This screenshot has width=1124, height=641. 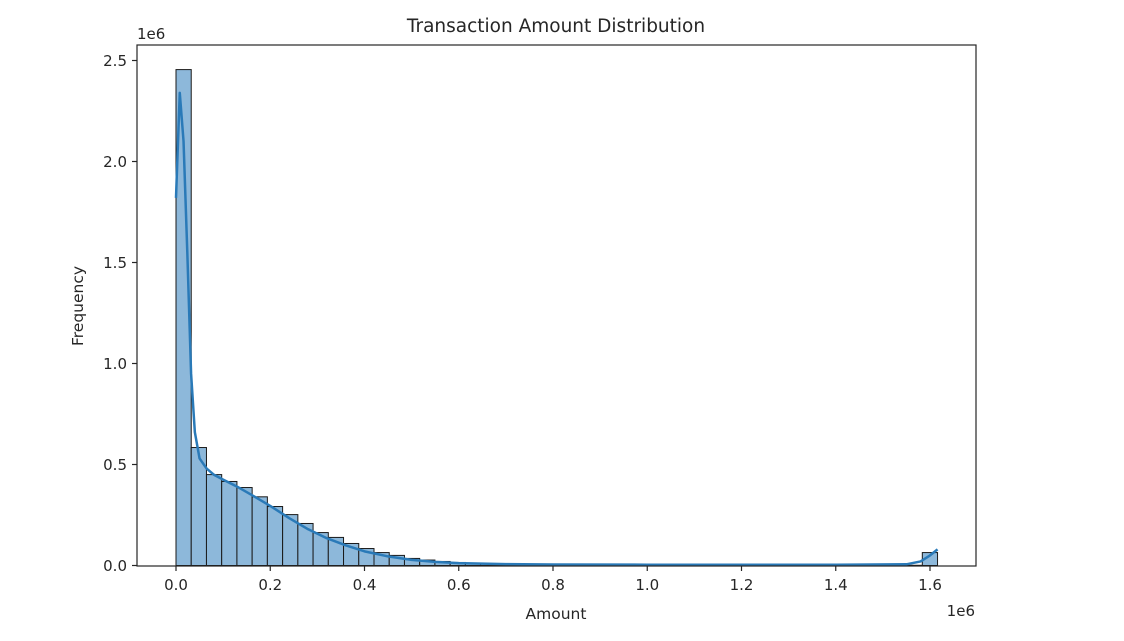 What do you see at coordinates (365, 585) in the screenshot?
I see `x-tick-label: 0.4` at bounding box center [365, 585].